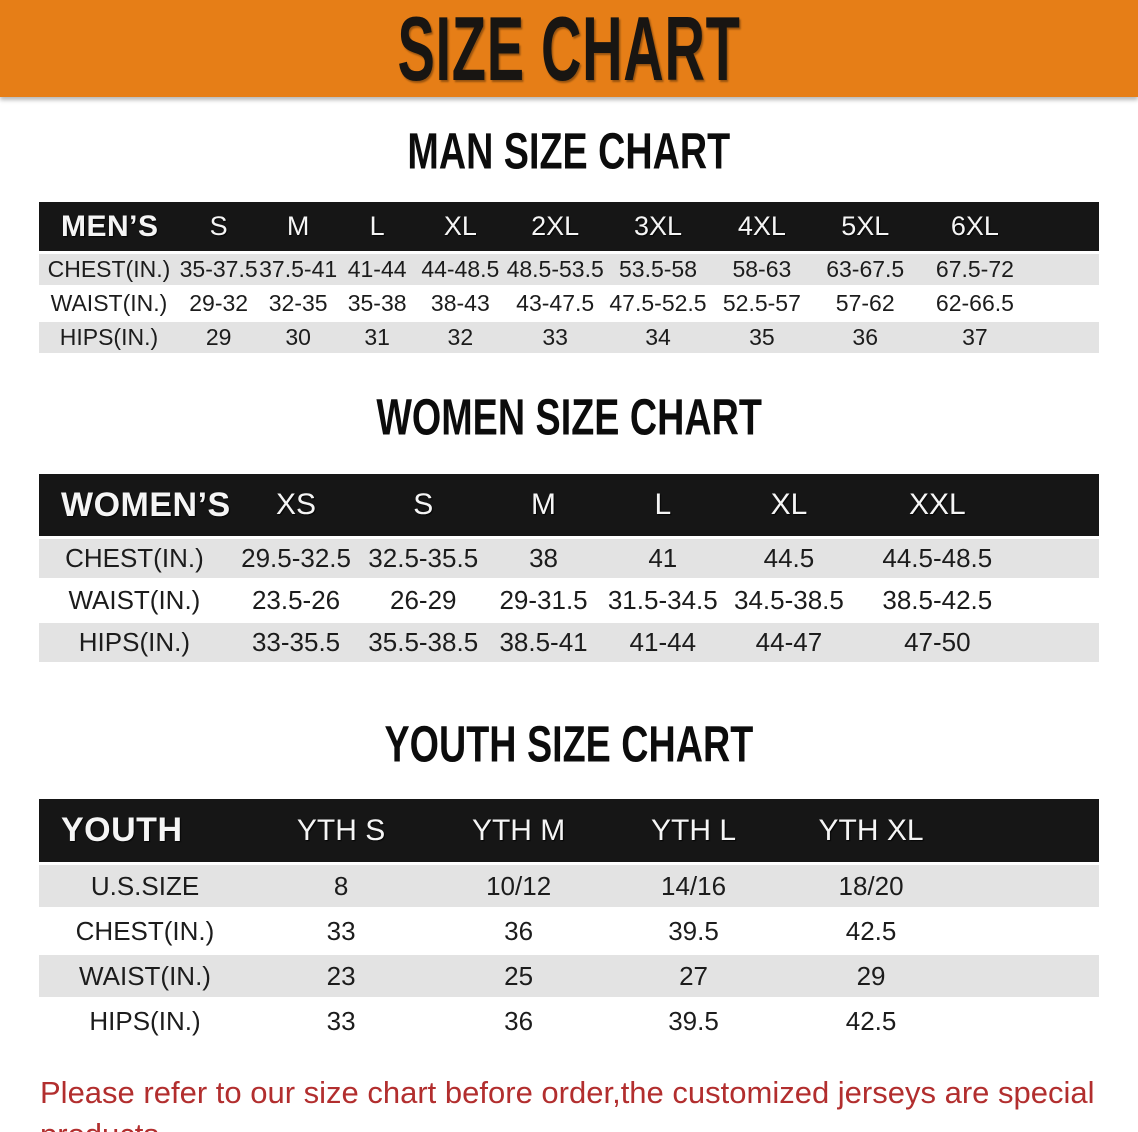 This screenshot has height=1132, width=1138. Describe the element at coordinates (555, 268) in the screenshot. I see `size-value-cell: 48.5-53.5` at that location.